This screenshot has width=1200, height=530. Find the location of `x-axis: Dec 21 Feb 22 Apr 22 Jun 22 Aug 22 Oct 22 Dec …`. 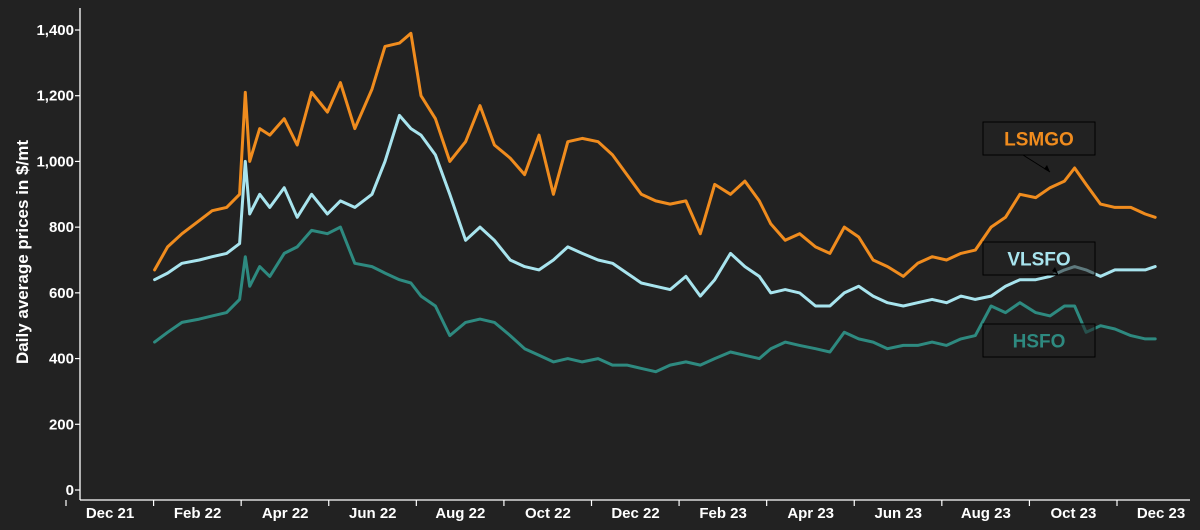

x-axis: Dec 21 Feb 22 Apr 22 Jun 22 Aug 22 Oct 22 Dec … is located at coordinates (625, 511).